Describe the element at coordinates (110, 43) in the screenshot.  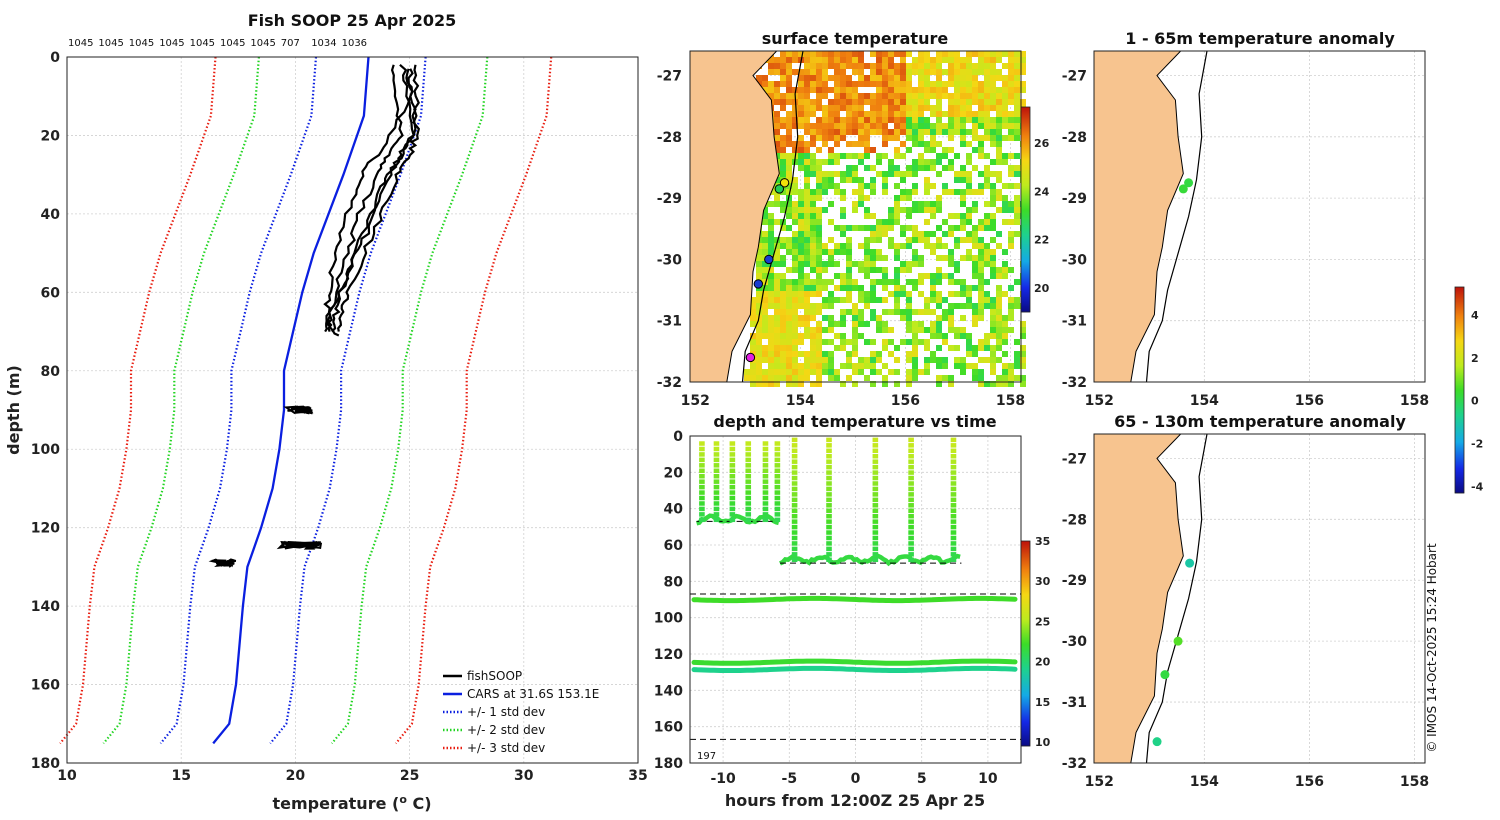
I see `profile-top-count: 1045` at that location.